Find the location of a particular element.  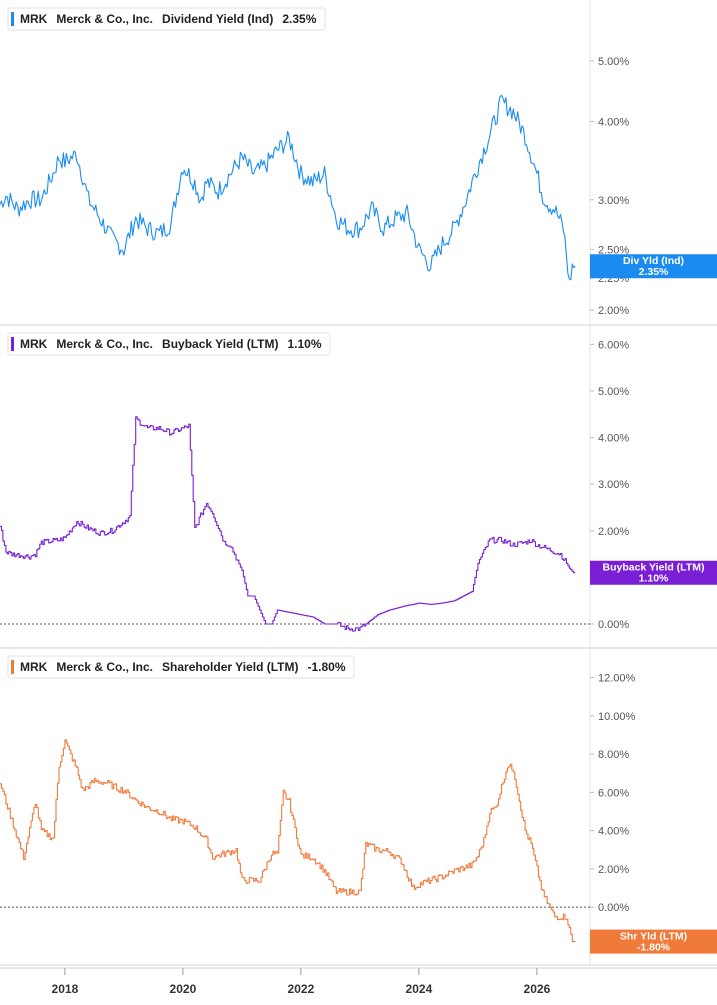

legend-metric: Shareholder Yield (LTM) is located at coordinates (230, 667).